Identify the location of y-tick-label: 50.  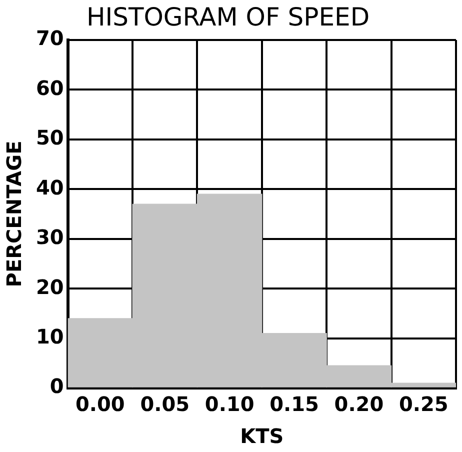
(50, 138).